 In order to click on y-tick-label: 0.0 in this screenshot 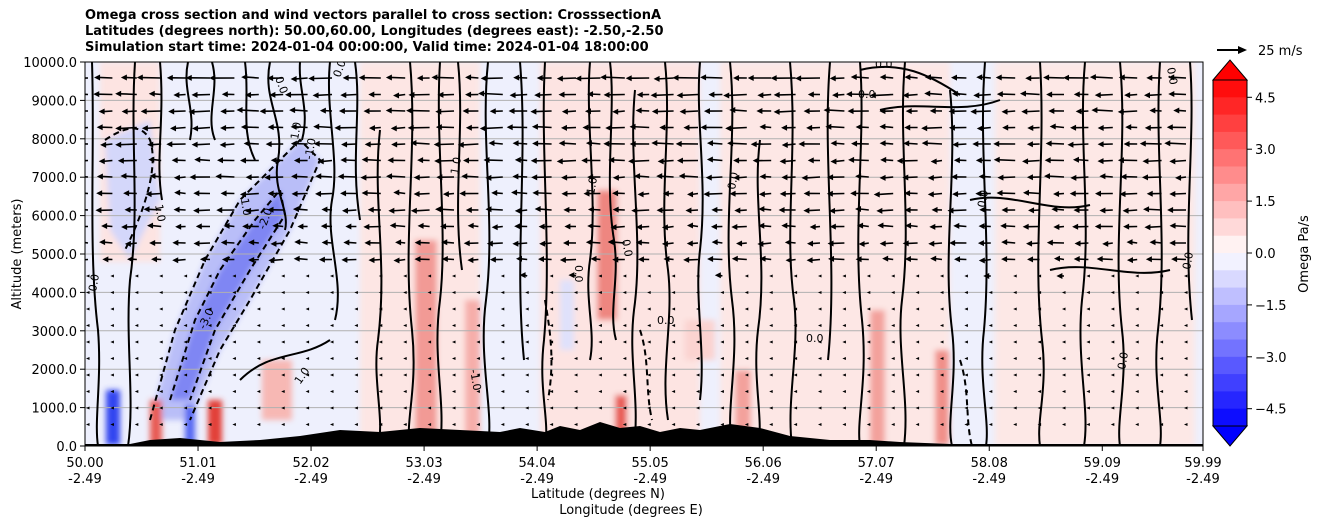, I will do `click(66, 447)`.